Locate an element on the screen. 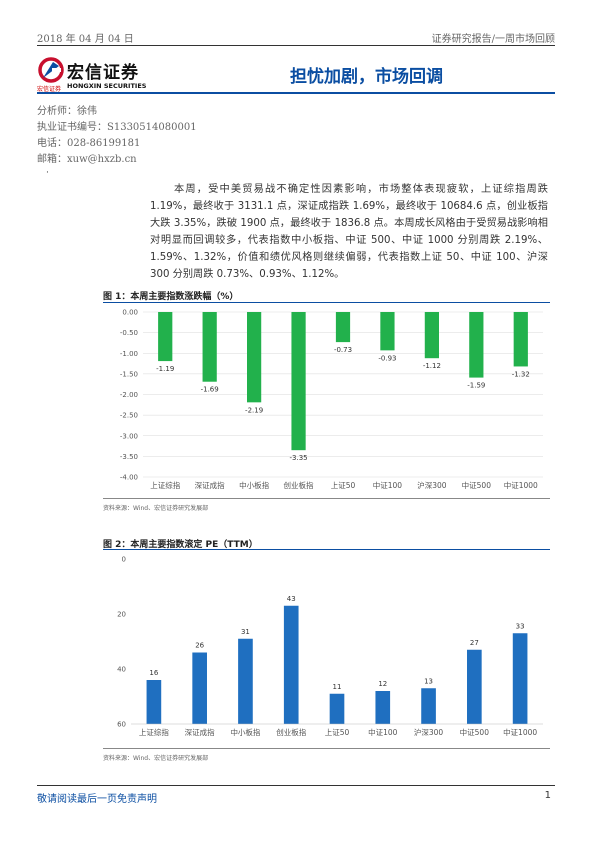 This screenshot has height=842, width=595. y-tick-label: 0 is located at coordinates (124, 560).